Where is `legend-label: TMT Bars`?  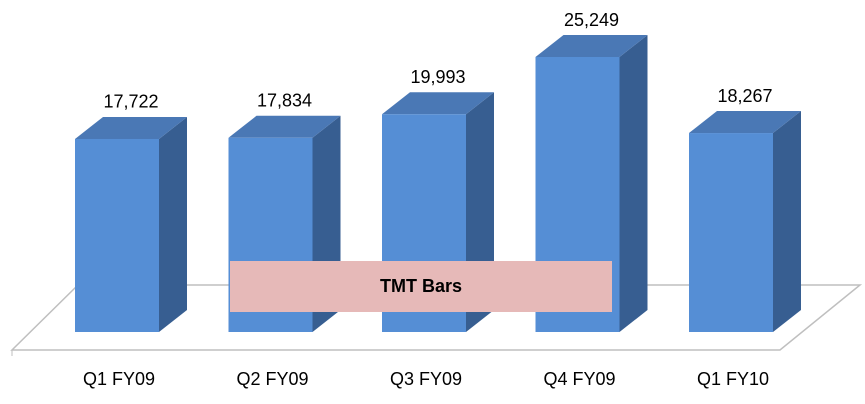 legend-label: TMT Bars is located at coordinates (421, 286).